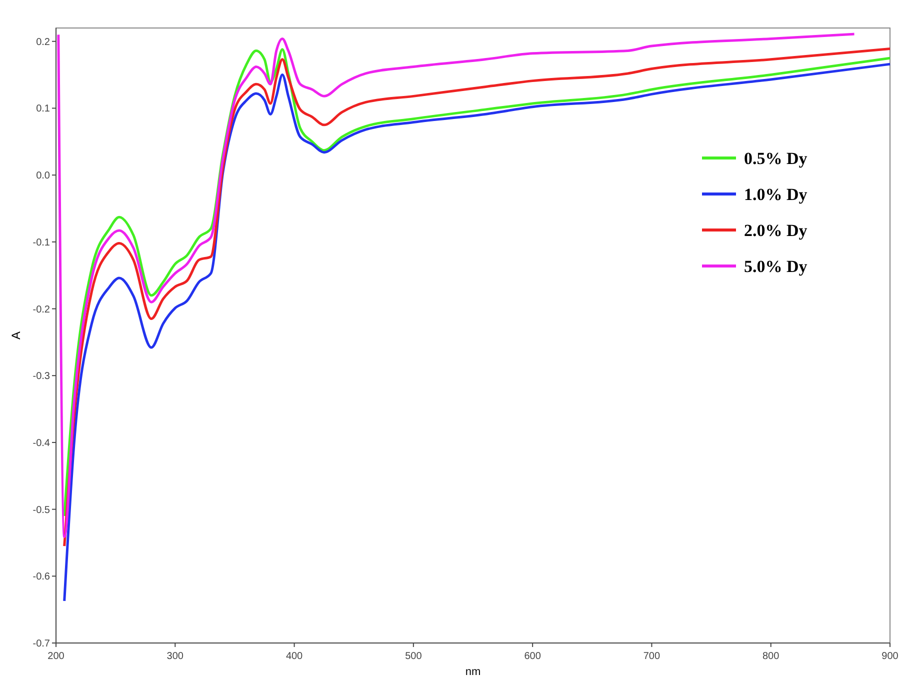  What do you see at coordinates (41, 577) in the screenshot?
I see `y-tick-label: -0.6` at bounding box center [41, 577].